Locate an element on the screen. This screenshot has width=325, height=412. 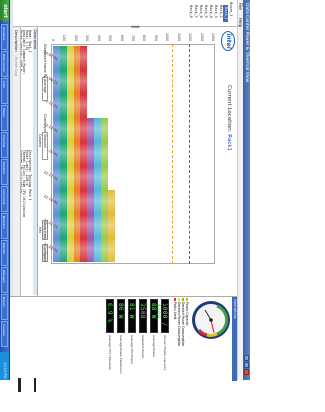
readout-value: 81 W is located at coordinates (131, 311).